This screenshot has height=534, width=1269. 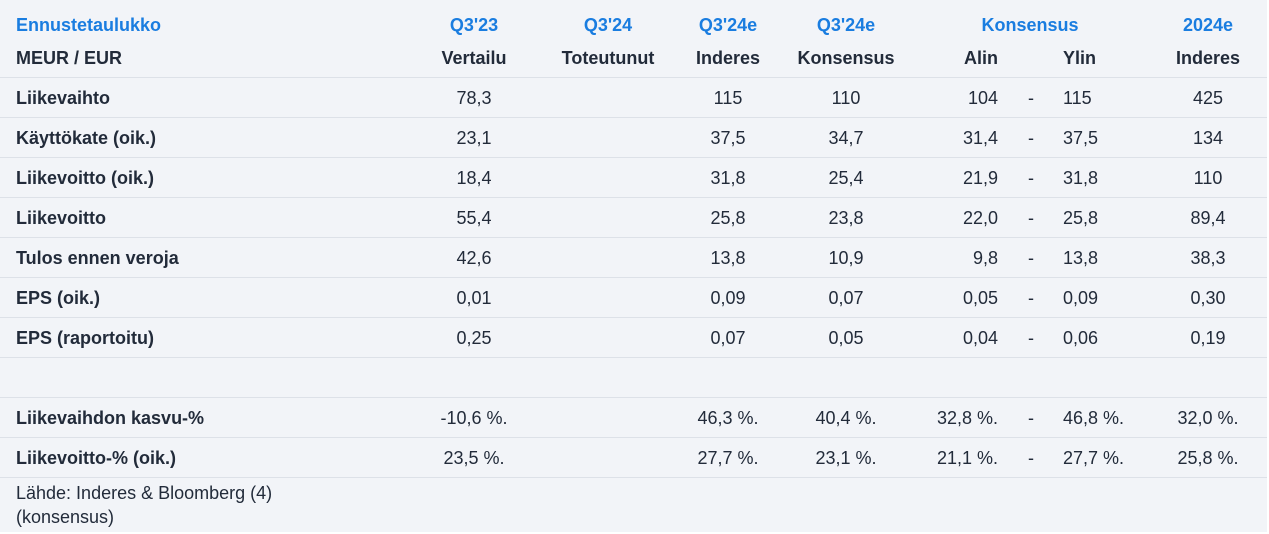 What do you see at coordinates (980, 338) in the screenshot?
I see `cell-low: 0,04` at bounding box center [980, 338].